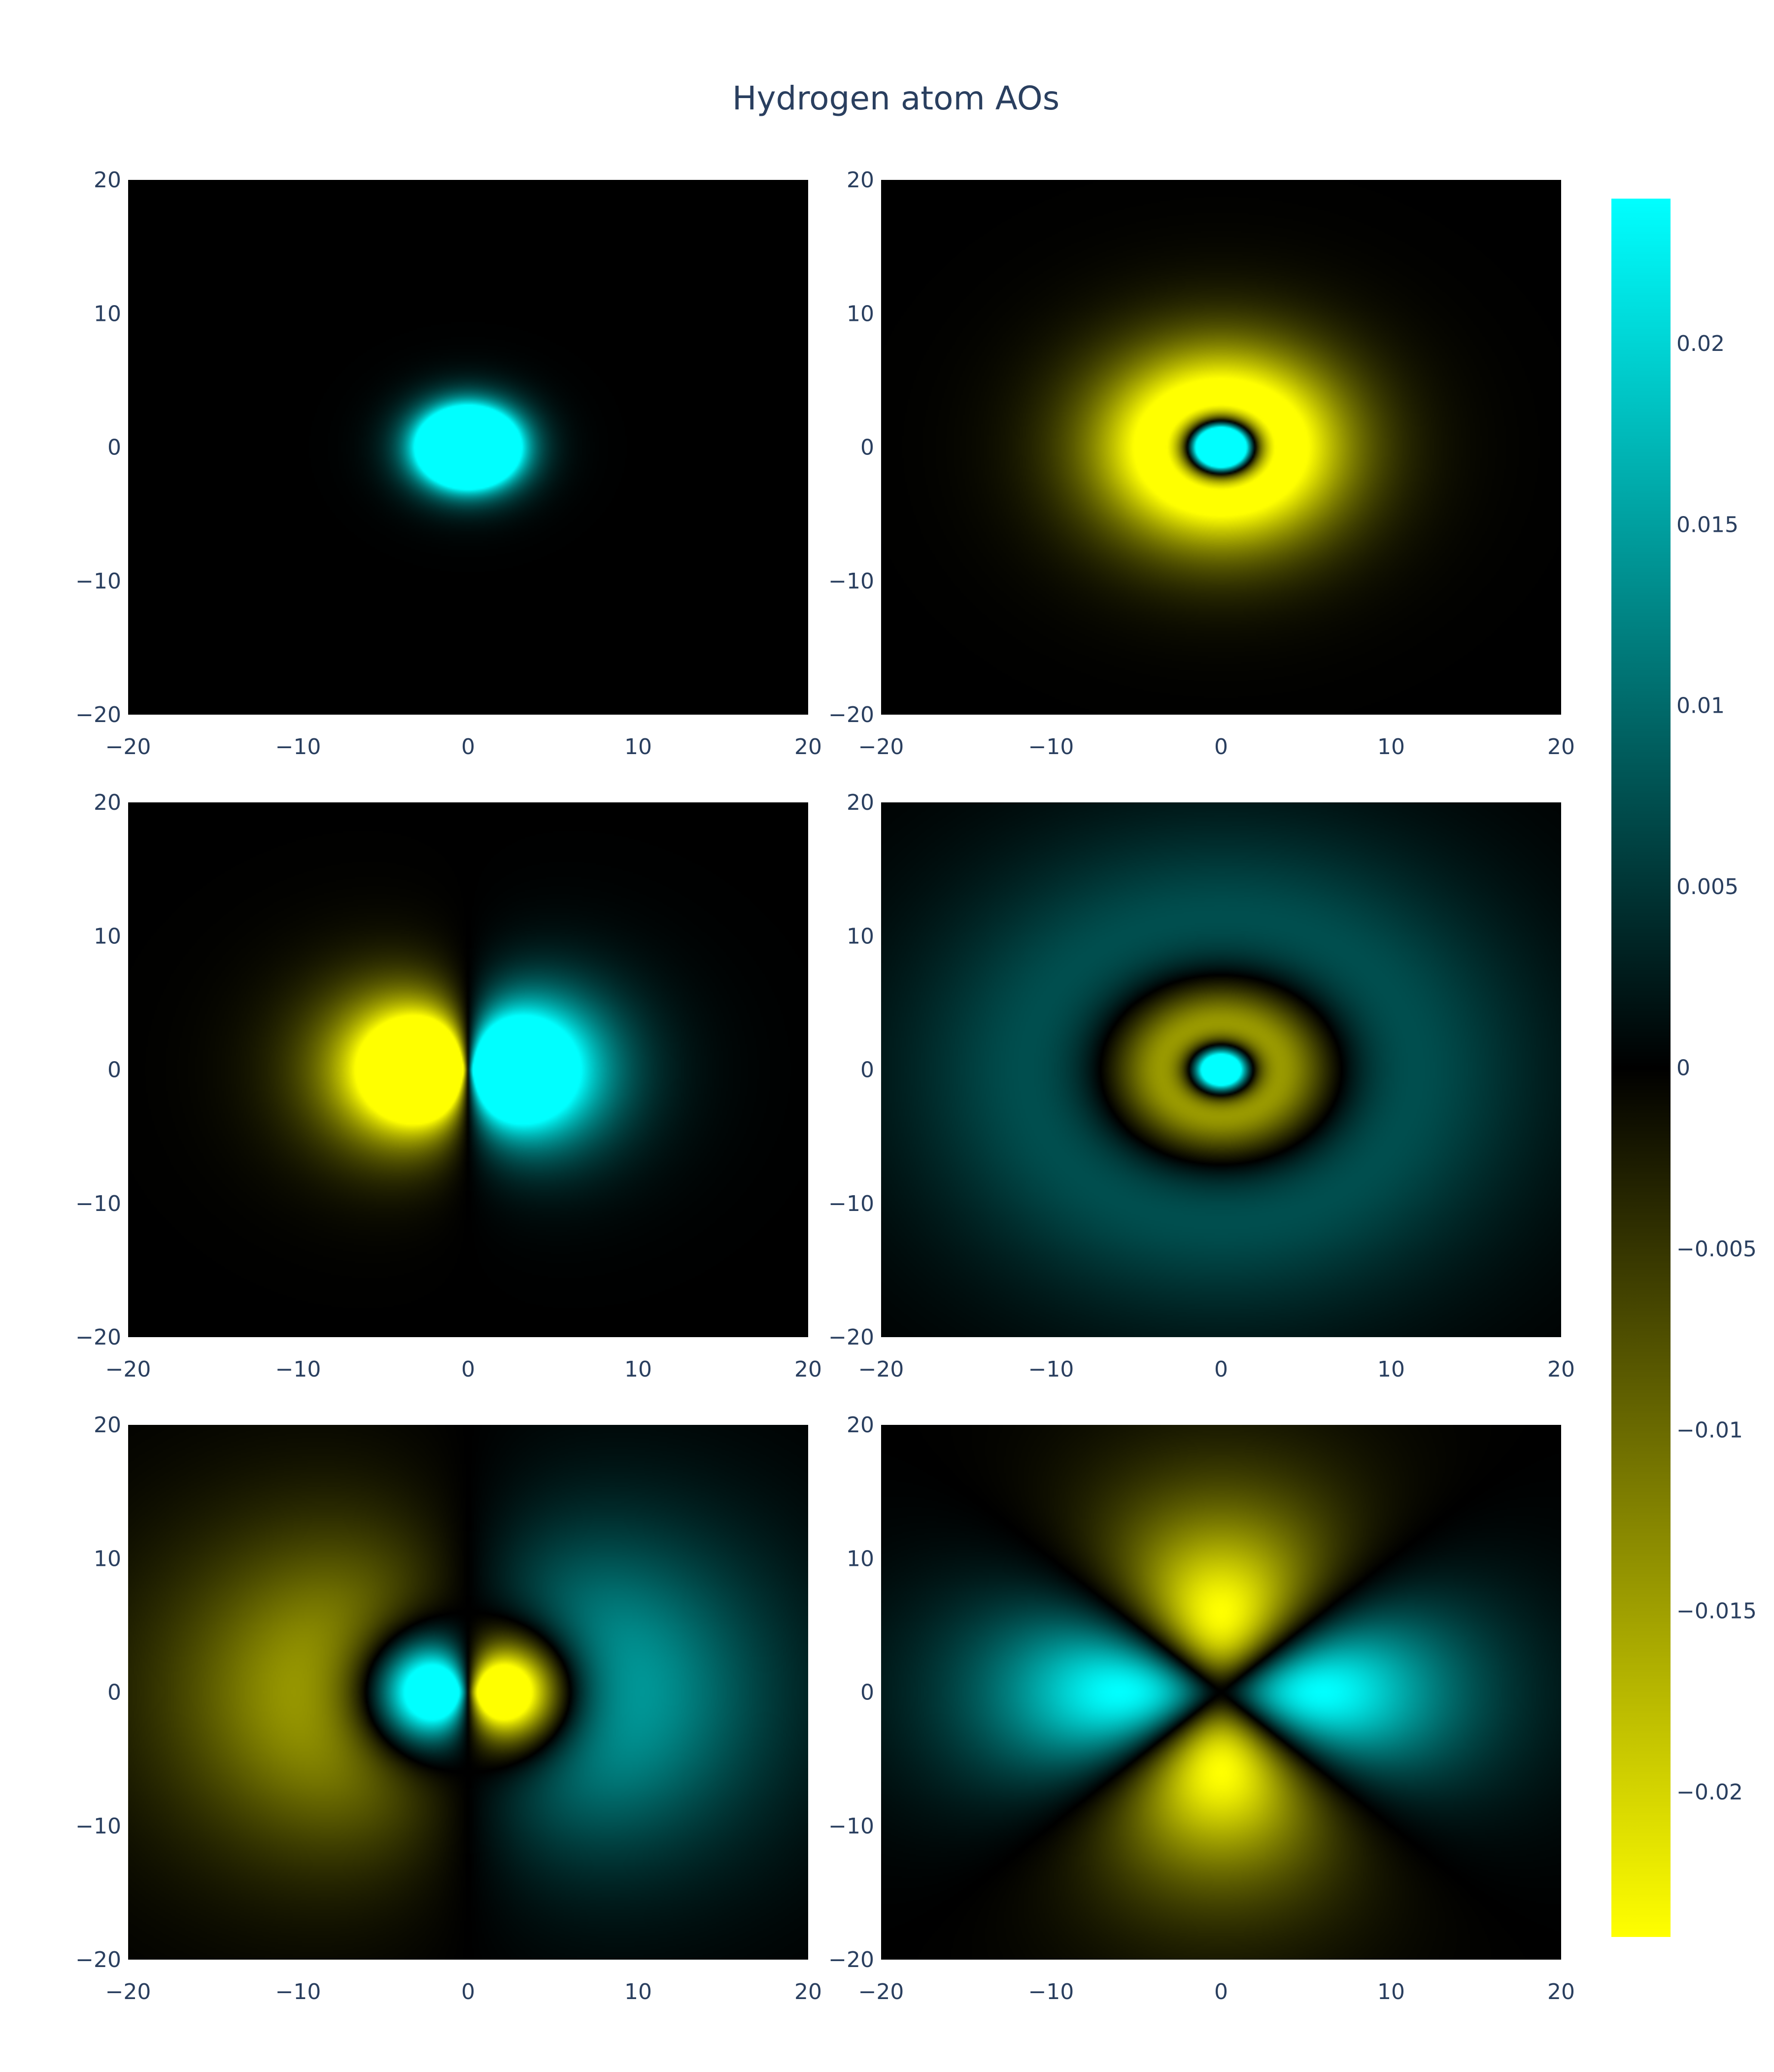 The width and height of the screenshot is (1774, 2072). Describe the element at coordinates (1641, 1068) in the screenshot. I see `colorbar-gradient` at that location.